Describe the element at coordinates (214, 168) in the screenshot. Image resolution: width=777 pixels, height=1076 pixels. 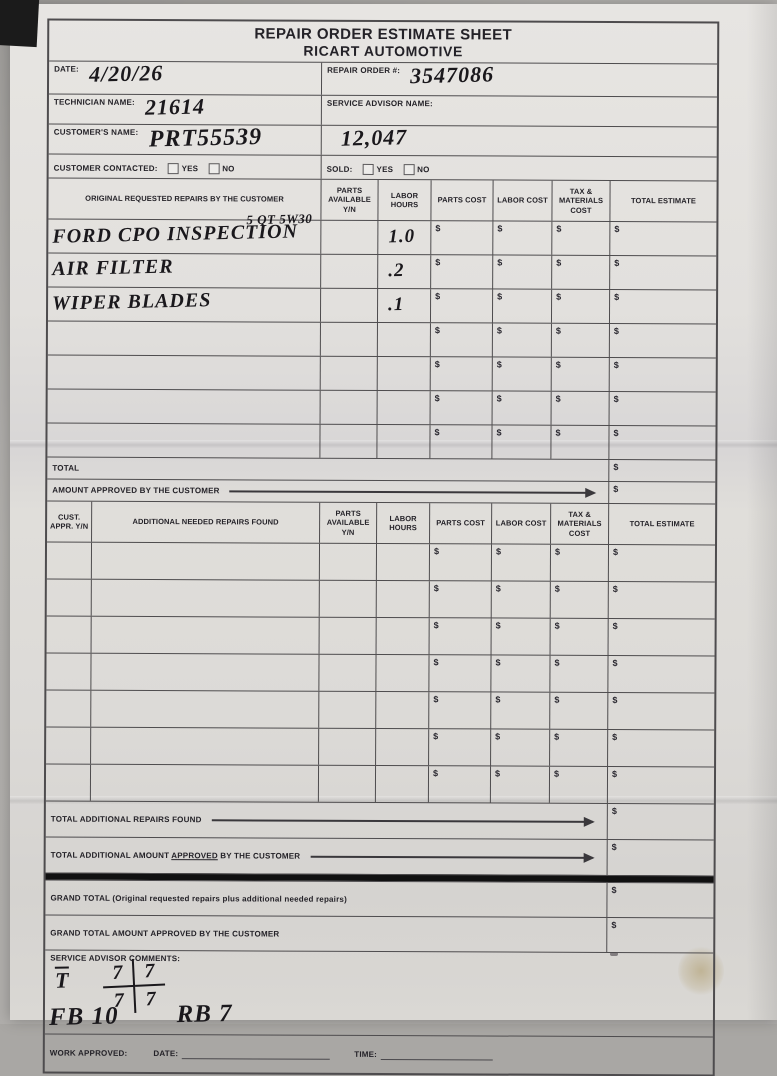
I see `contacted-no-checkbox` at that location.